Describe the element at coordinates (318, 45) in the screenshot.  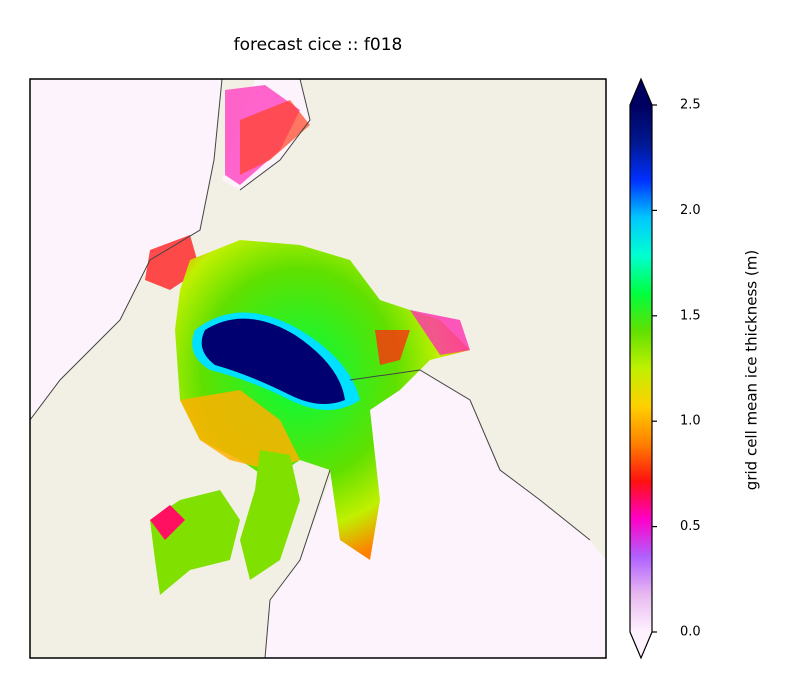
I see `map-title: forecast cice :: f018` at that location.